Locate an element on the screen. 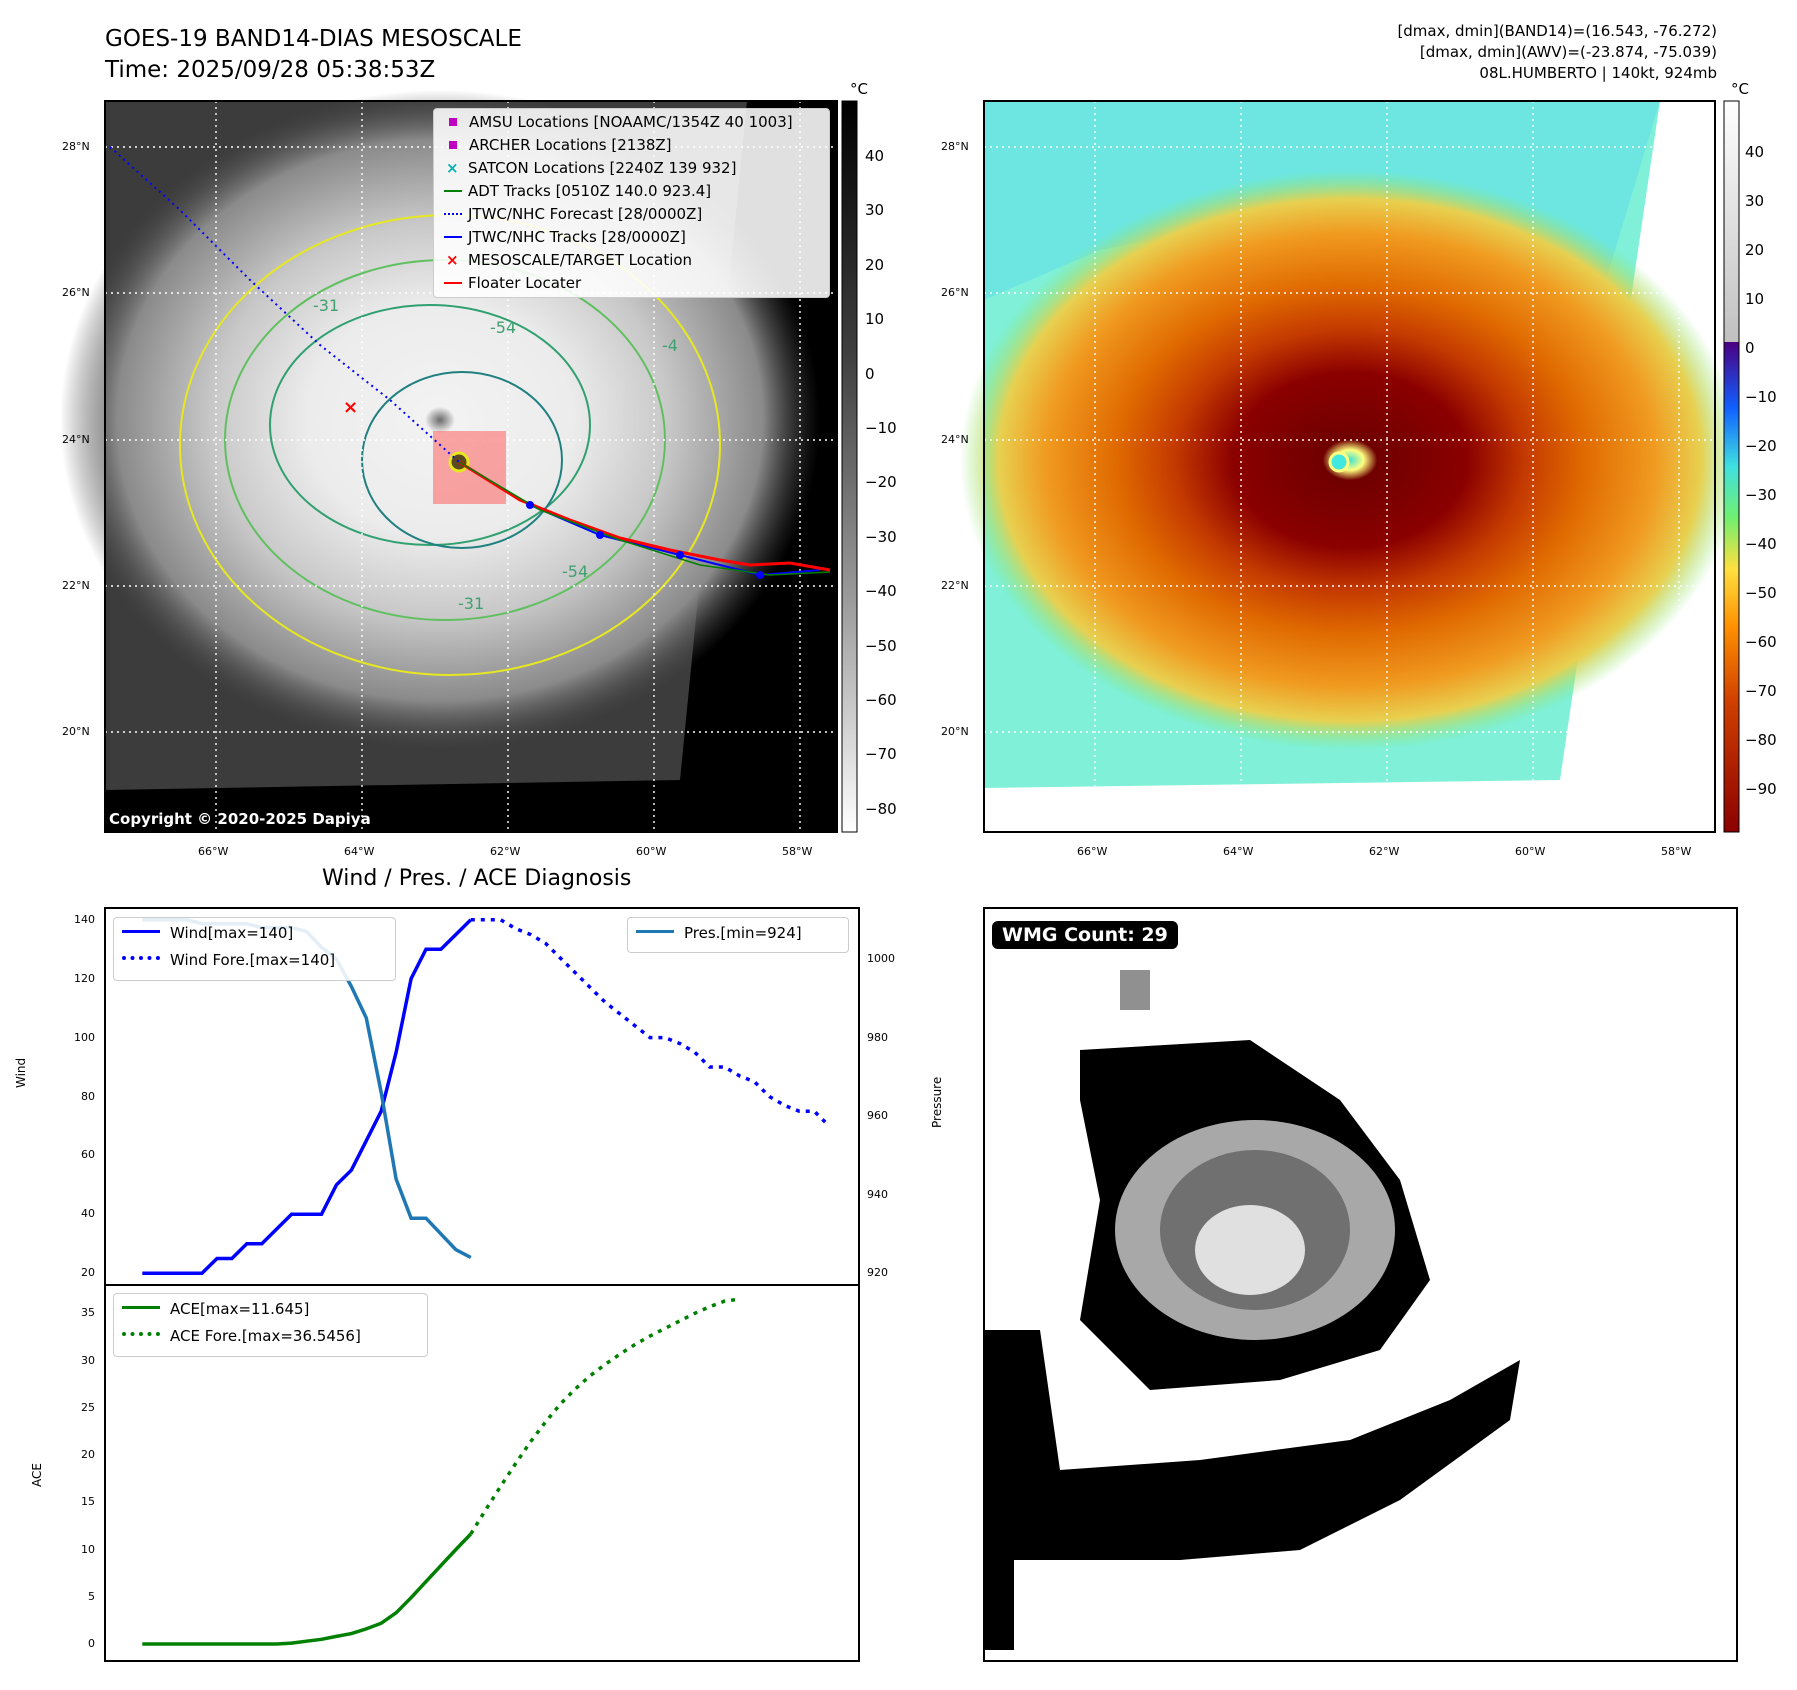 The image size is (1797, 1690). colorbar-tick-label: 20 is located at coordinates (1755, 250).